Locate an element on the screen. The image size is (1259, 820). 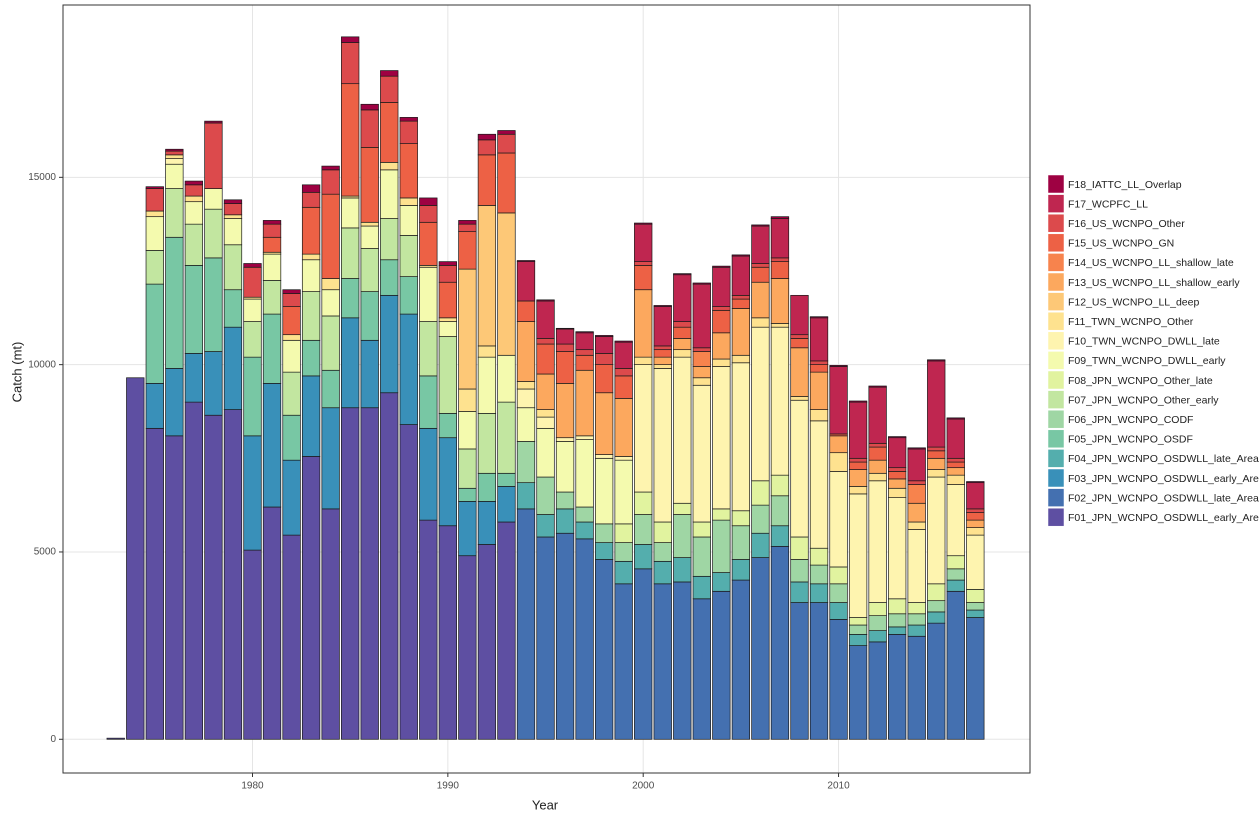
legend-label: F15_US_WCNPO_GN is located at coordinates (1121, 244).